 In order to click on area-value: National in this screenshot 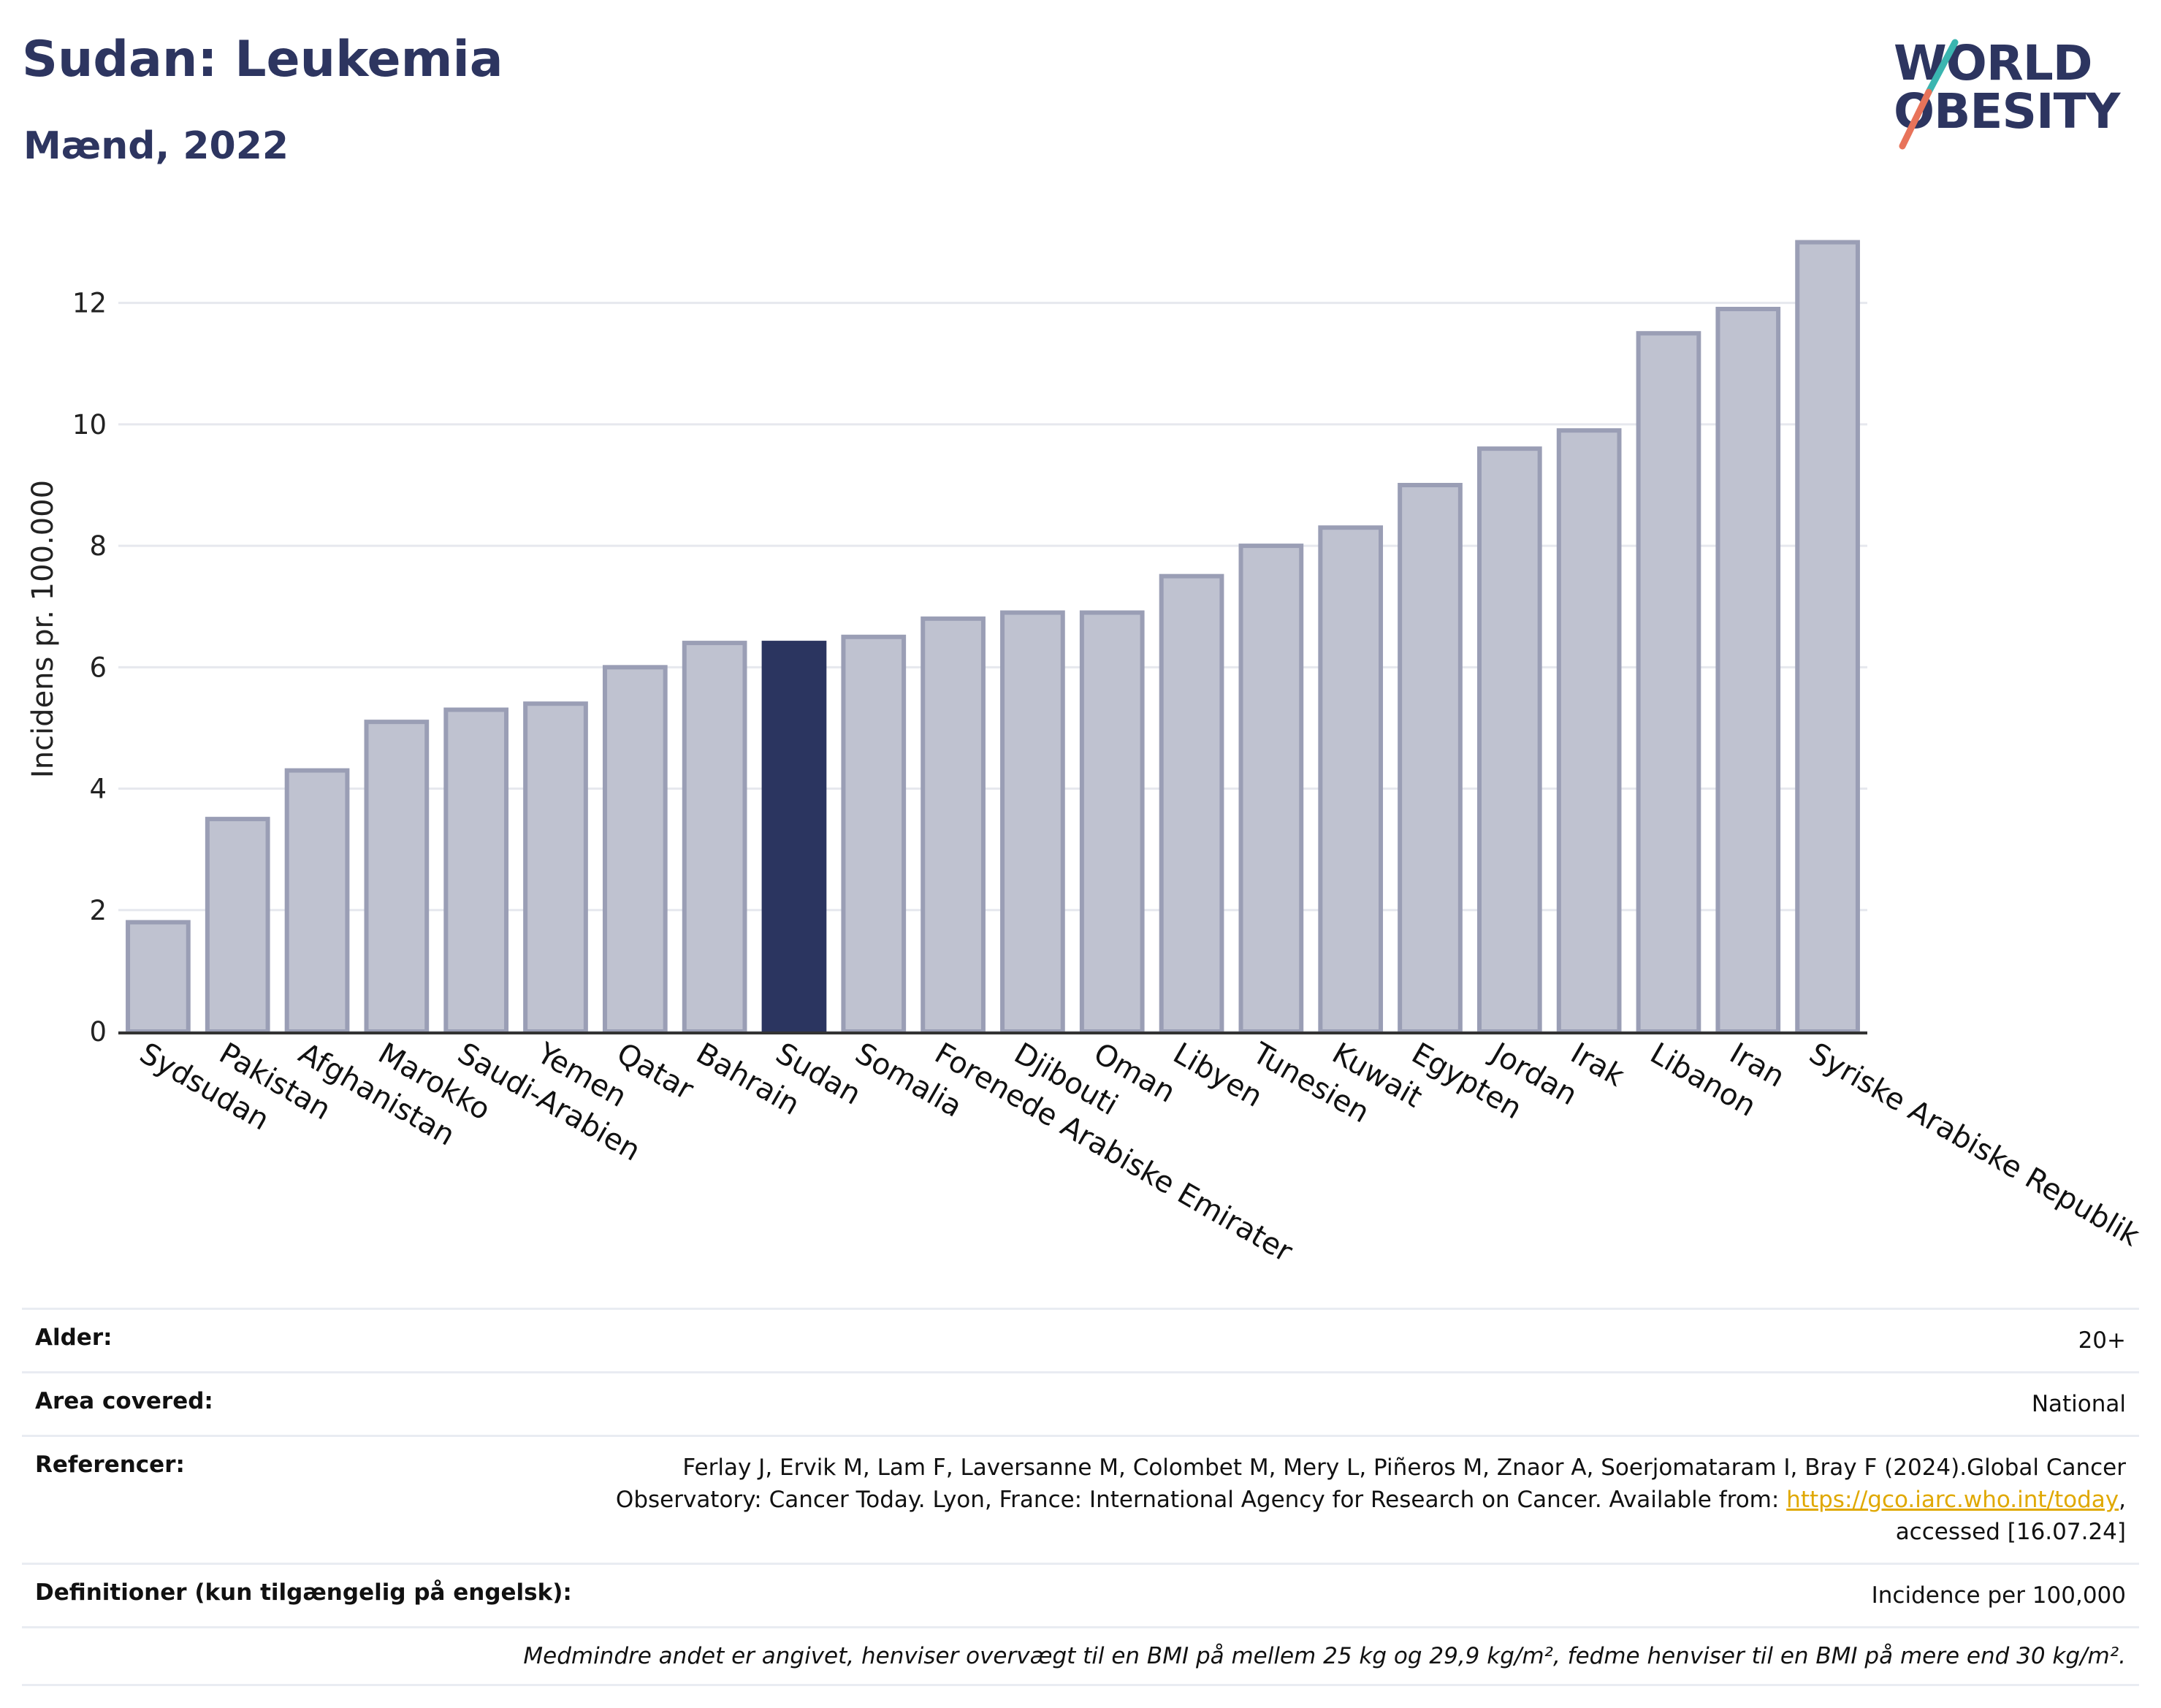, I will do `click(2078, 1404)`.